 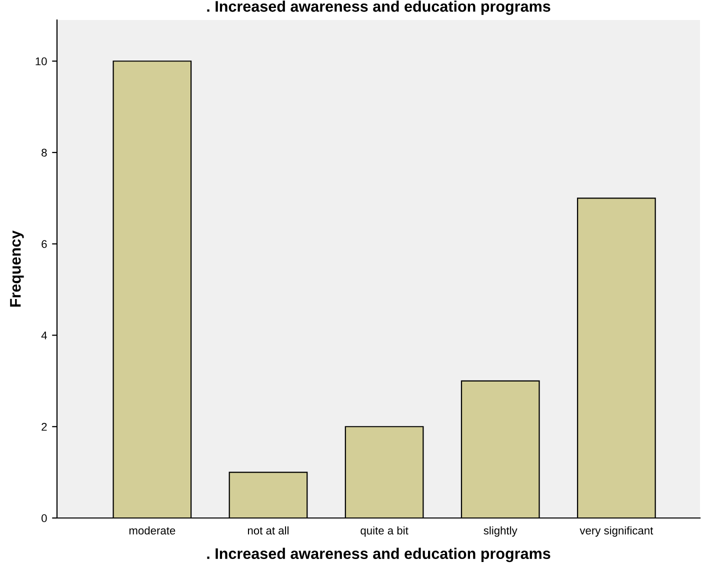 What do you see at coordinates (44, 244) in the screenshot?
I see `y-tick-label: 6` at bounding box center [44, 244].